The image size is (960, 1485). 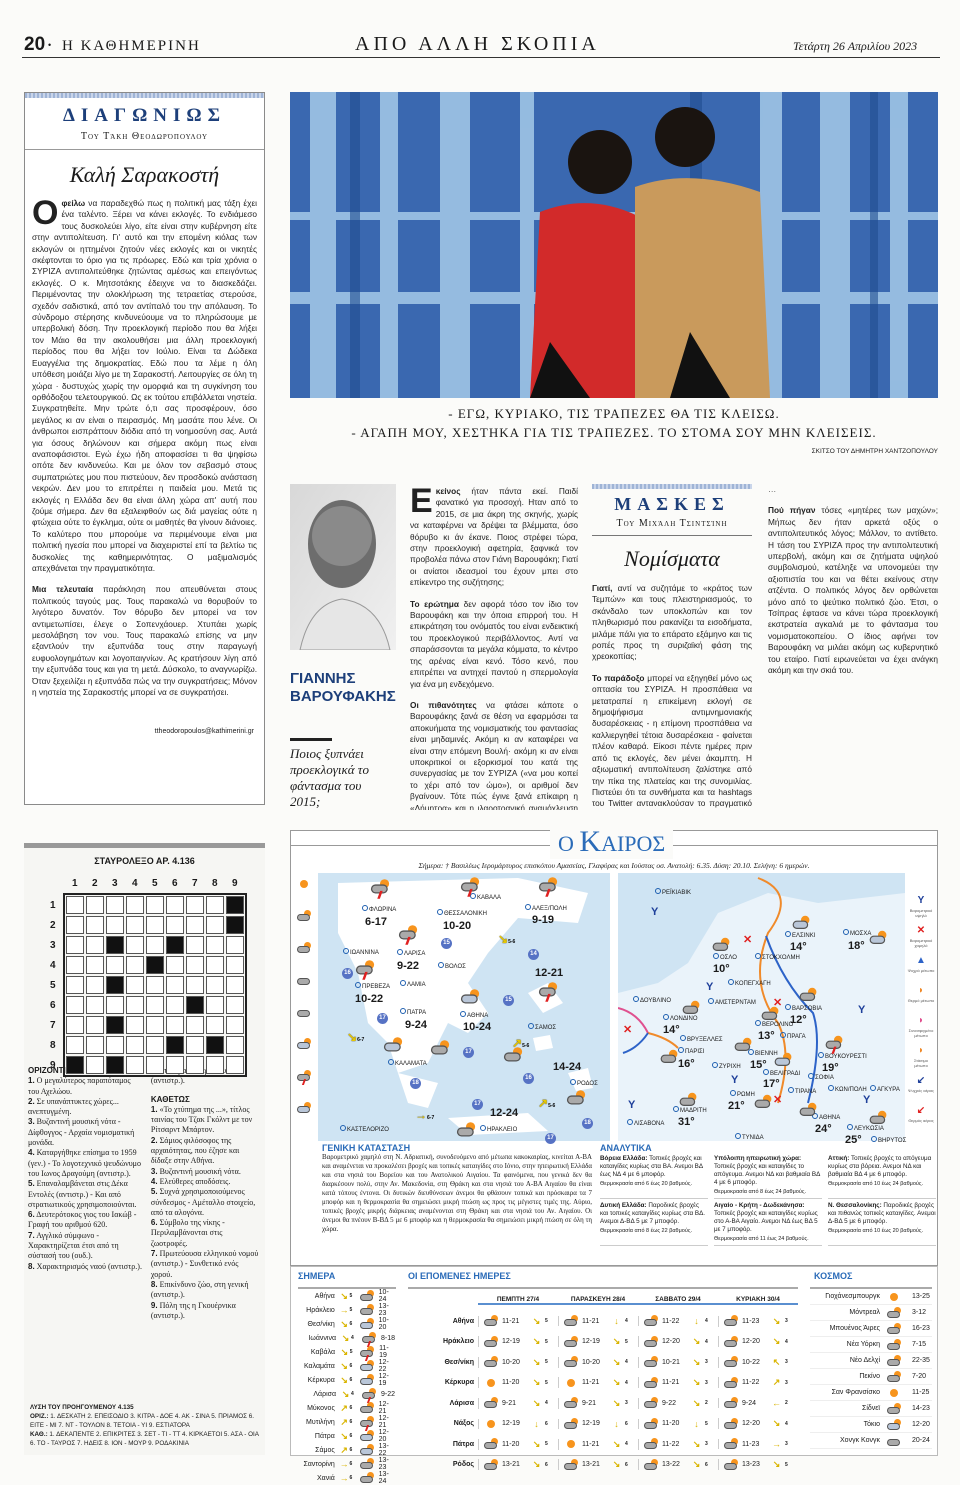 What do you see at coordinates (347, 1352) in the screenshot?
I see `today-row: Καβάλα ↘ 5 11-19` at bounding box center [347, 1352].